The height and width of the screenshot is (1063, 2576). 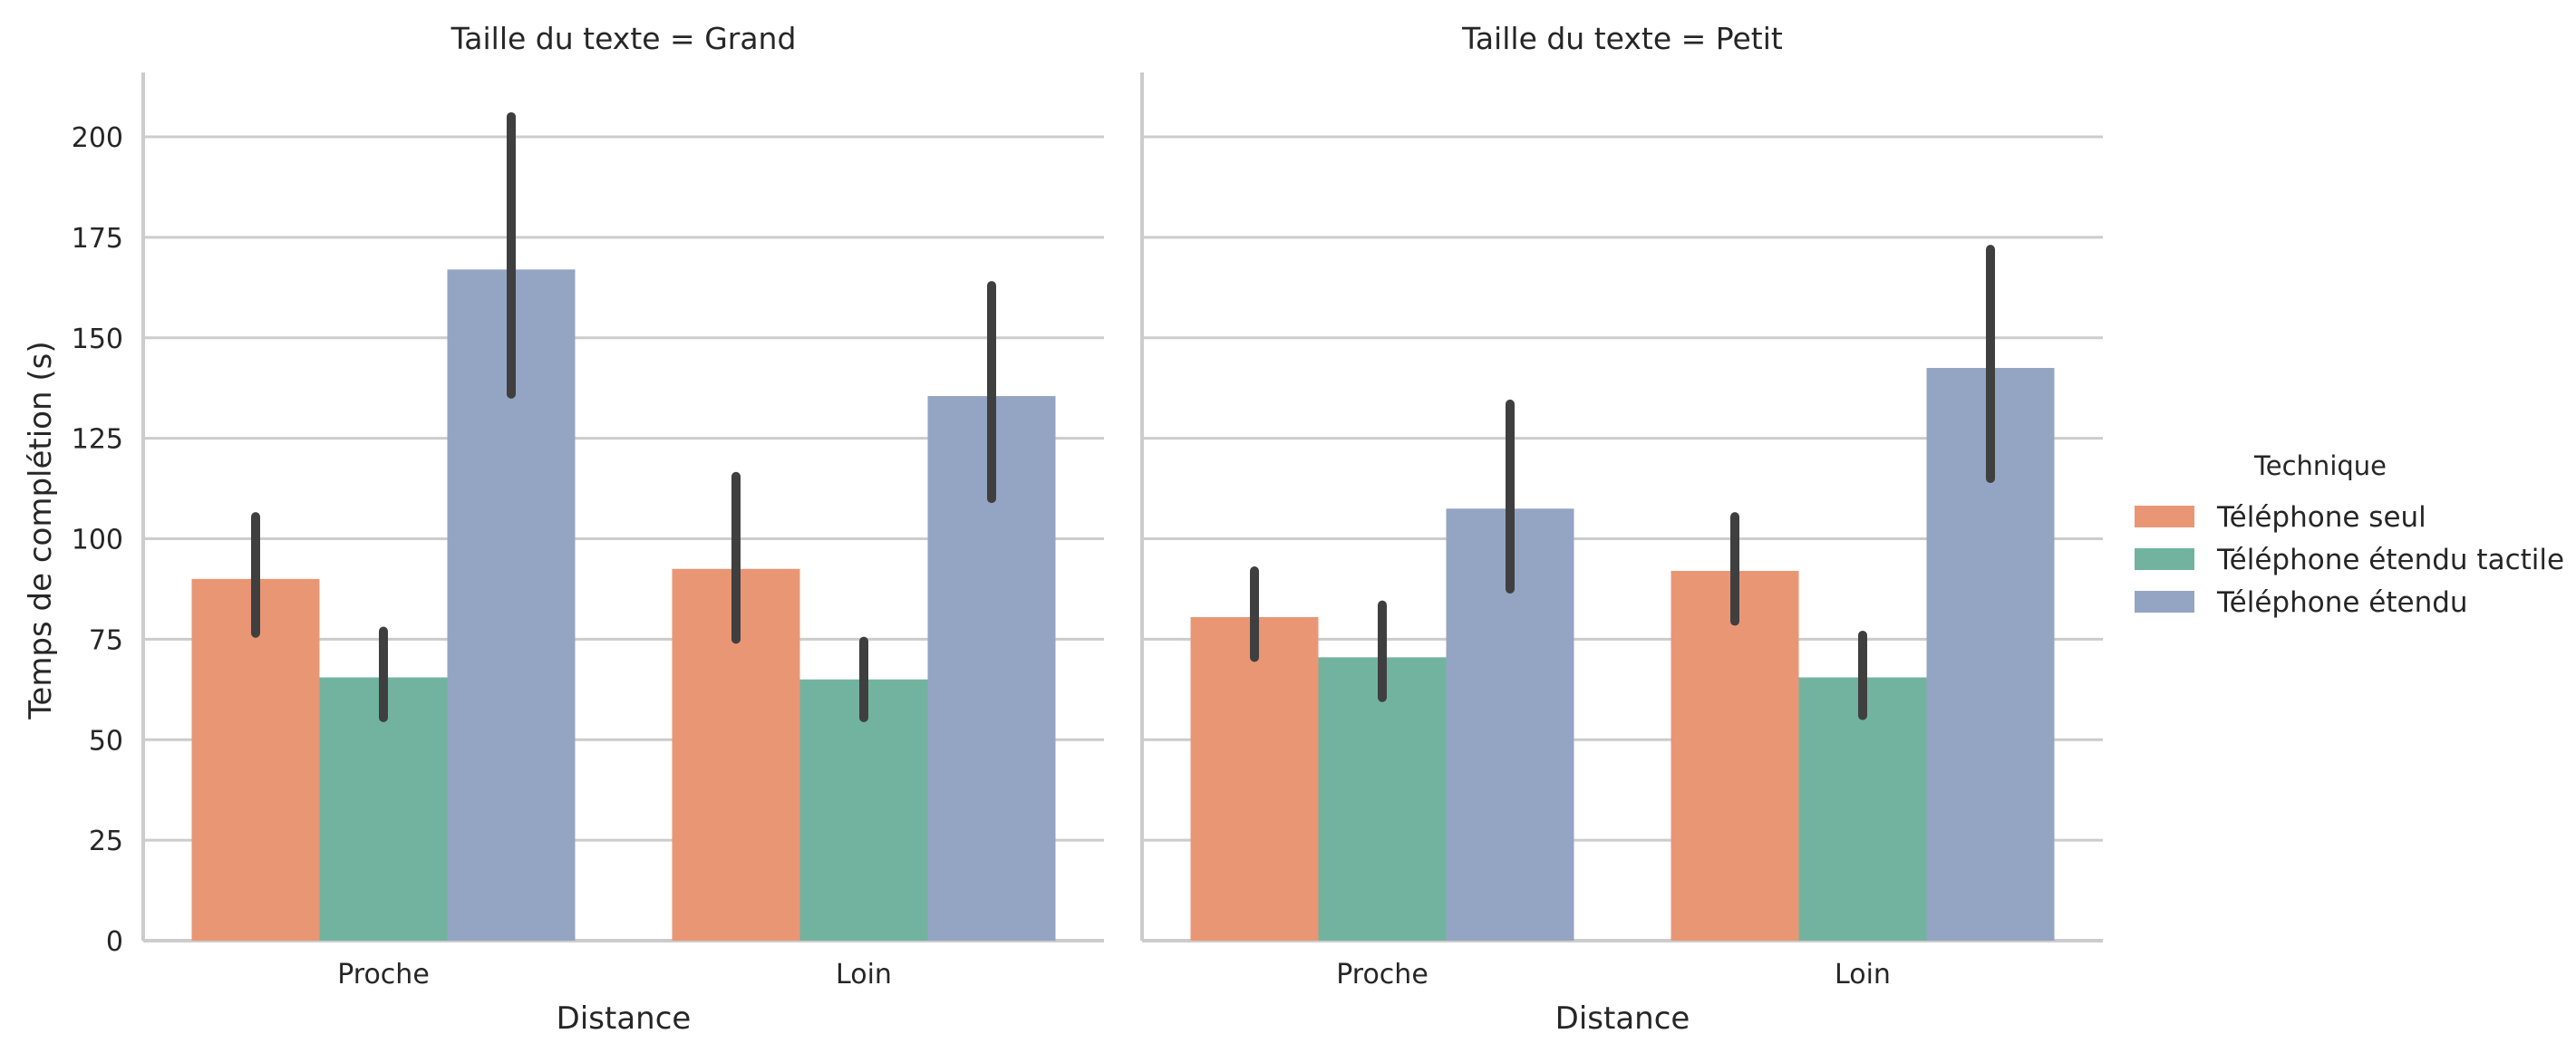 I want to click on y-tick-label: 25, so click(x=106, y=842).